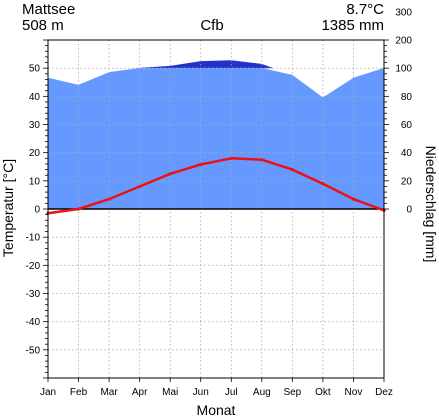  What do you see at coordinates (48, 392) in the screenshot?
I see `month-tick-label: Jan` at bounding box center [48, 392].